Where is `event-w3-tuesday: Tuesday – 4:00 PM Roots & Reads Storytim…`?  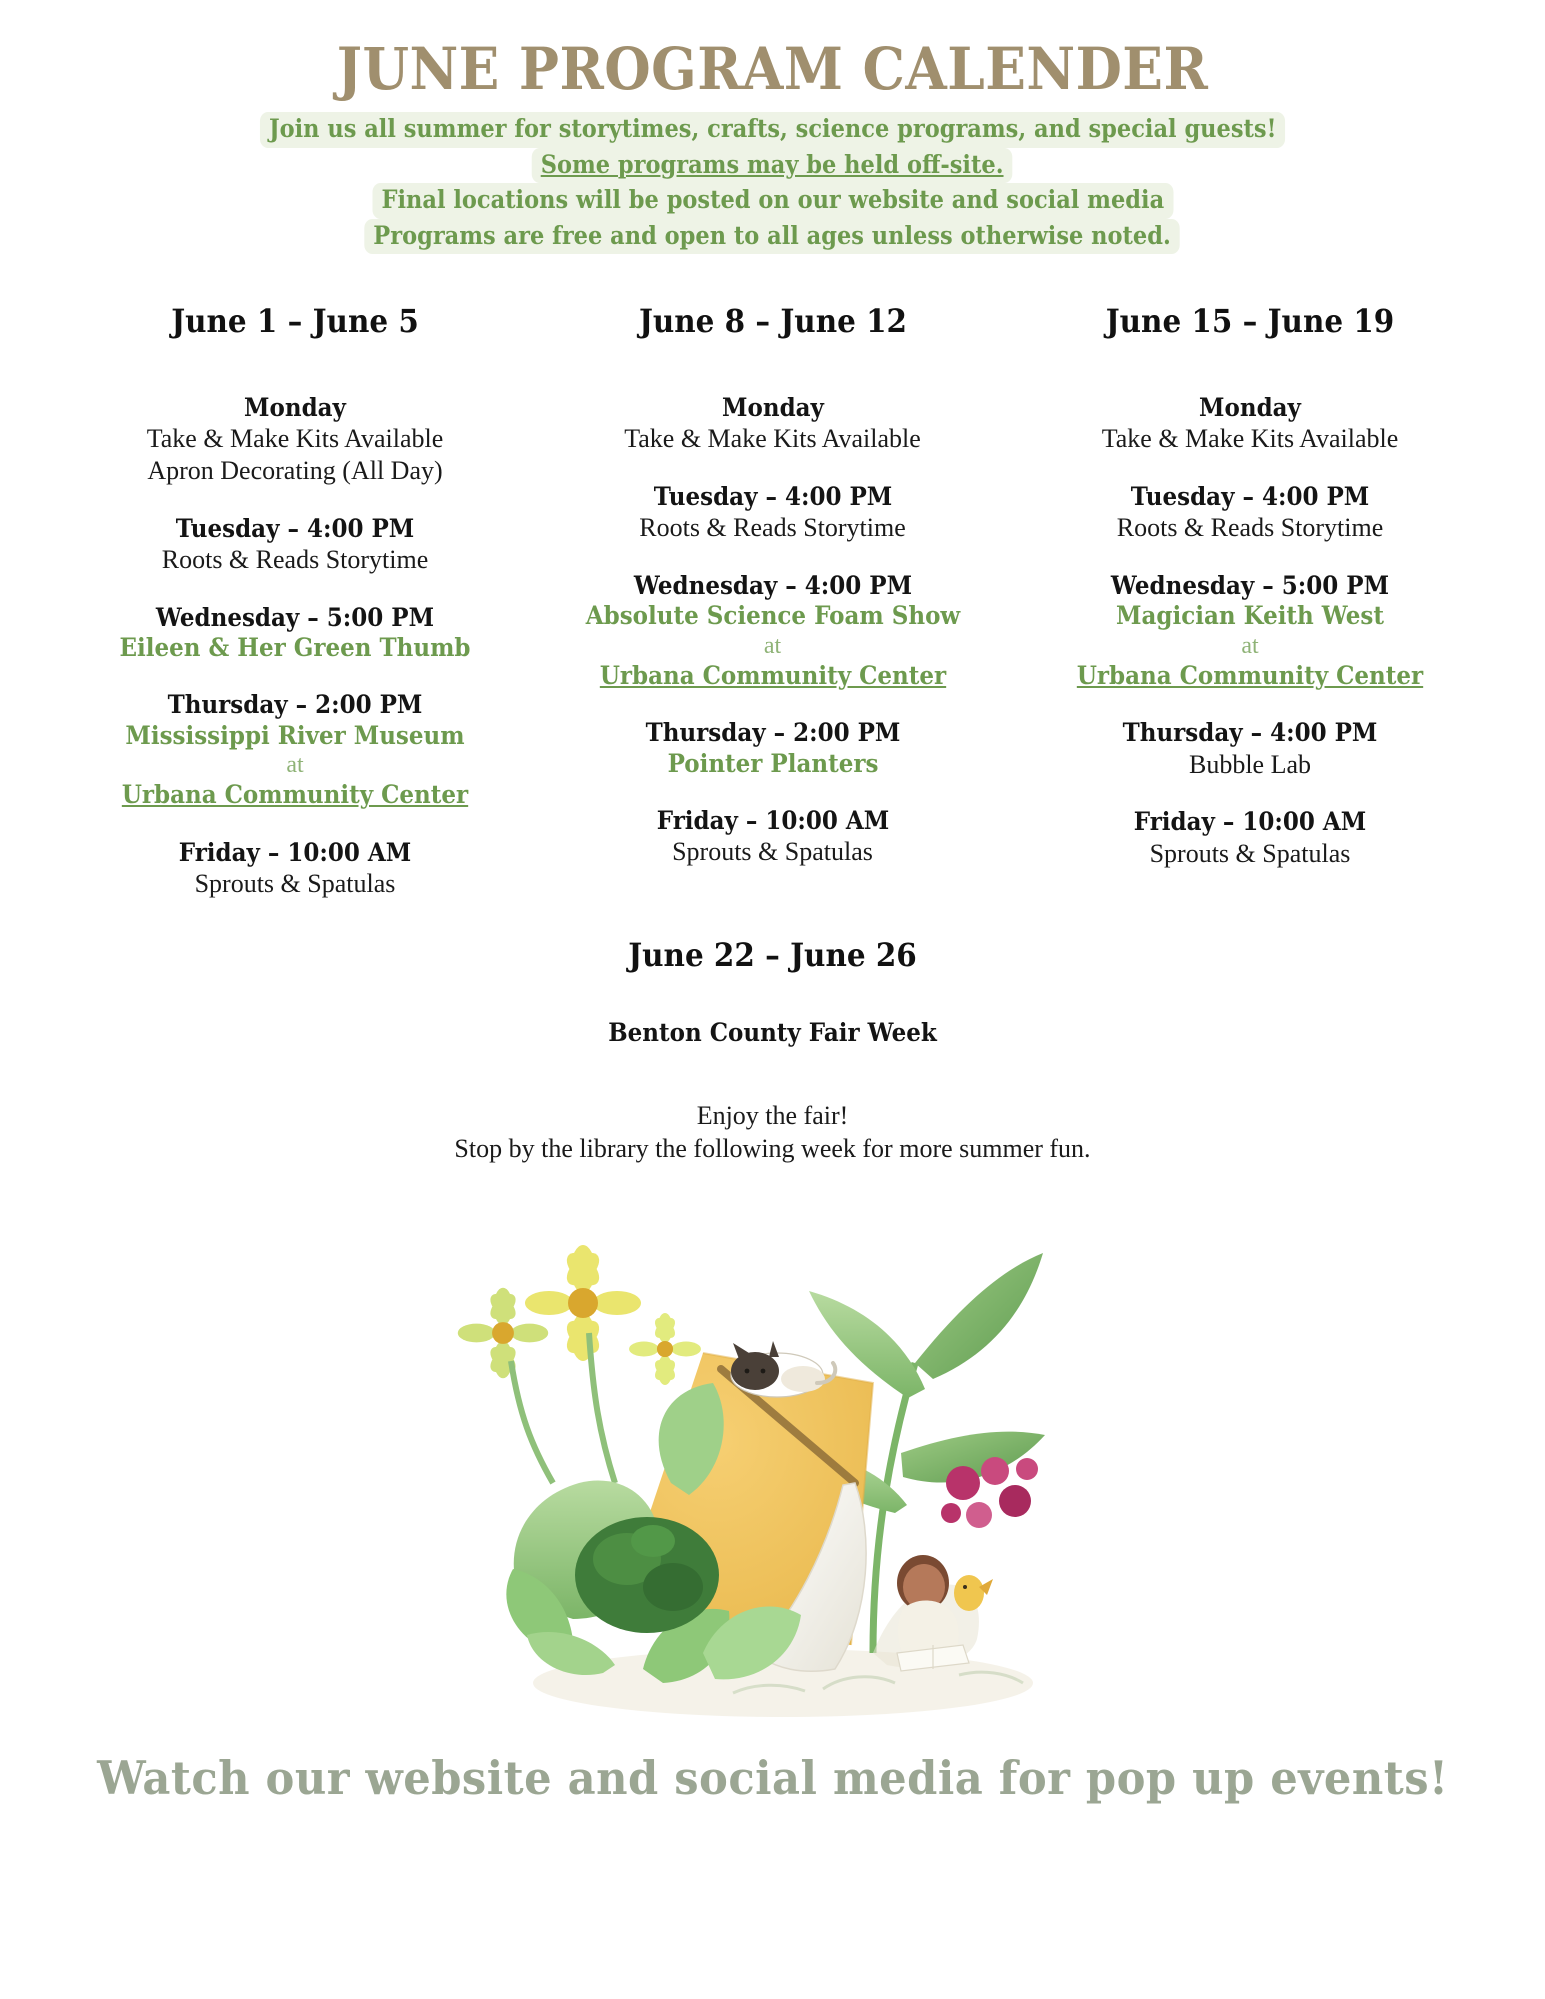
event-w3-tuesday: Tuesday – 4:00 PM Roots & Reads Storytim… is located at coordinates (1250, 512).